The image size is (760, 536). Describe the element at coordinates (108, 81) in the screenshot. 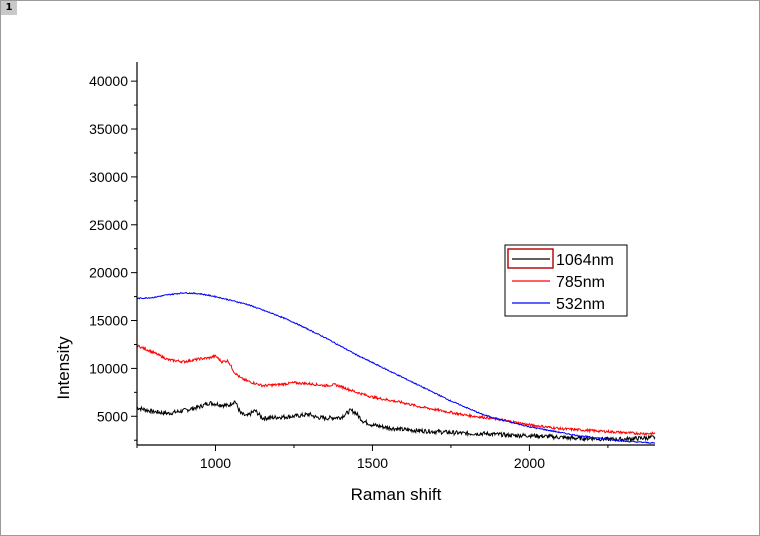

I see `y-tick-label: 40000` at that location.